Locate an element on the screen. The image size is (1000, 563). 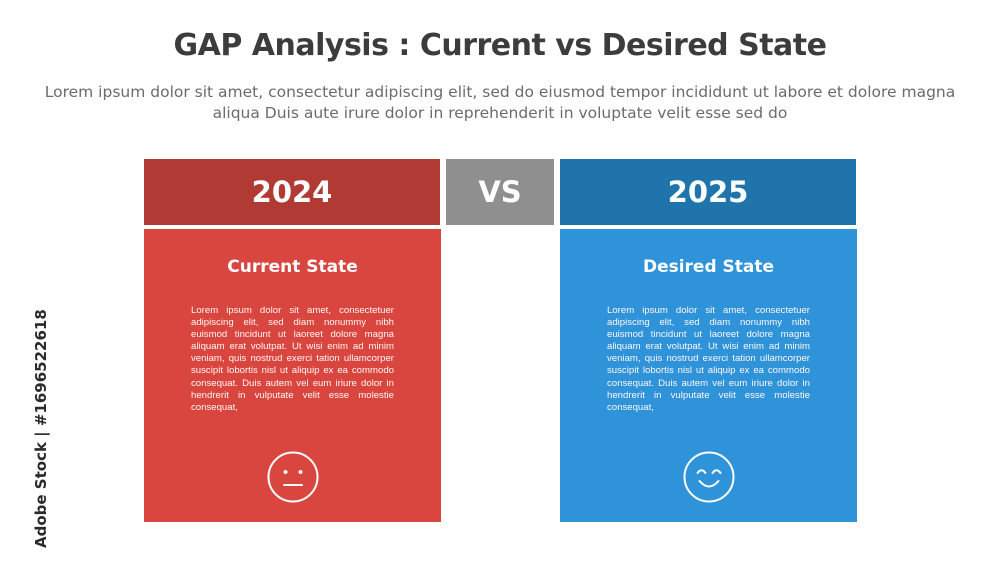
year-label-desired: 2025 is located at coordinates (708, 192).